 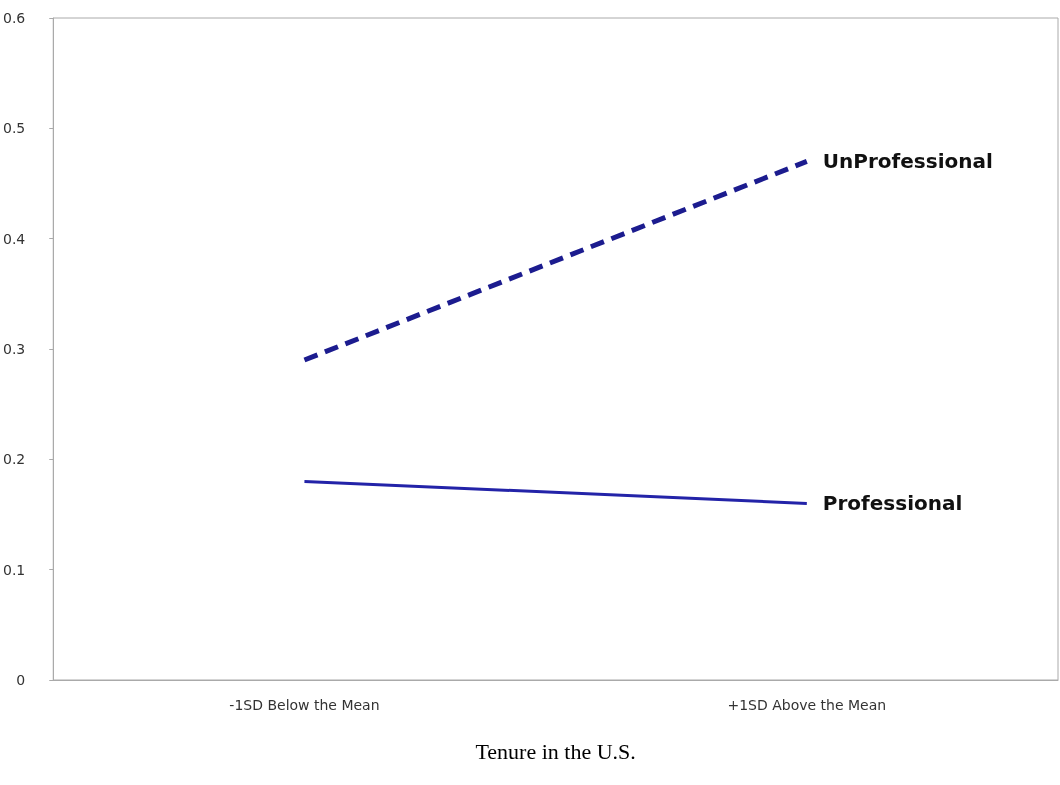 What do you see at coordinates (807, 705) in the screenshot?
I see `x-tick-label: +1SD Above the Mean` at bounding box center [807, 705].